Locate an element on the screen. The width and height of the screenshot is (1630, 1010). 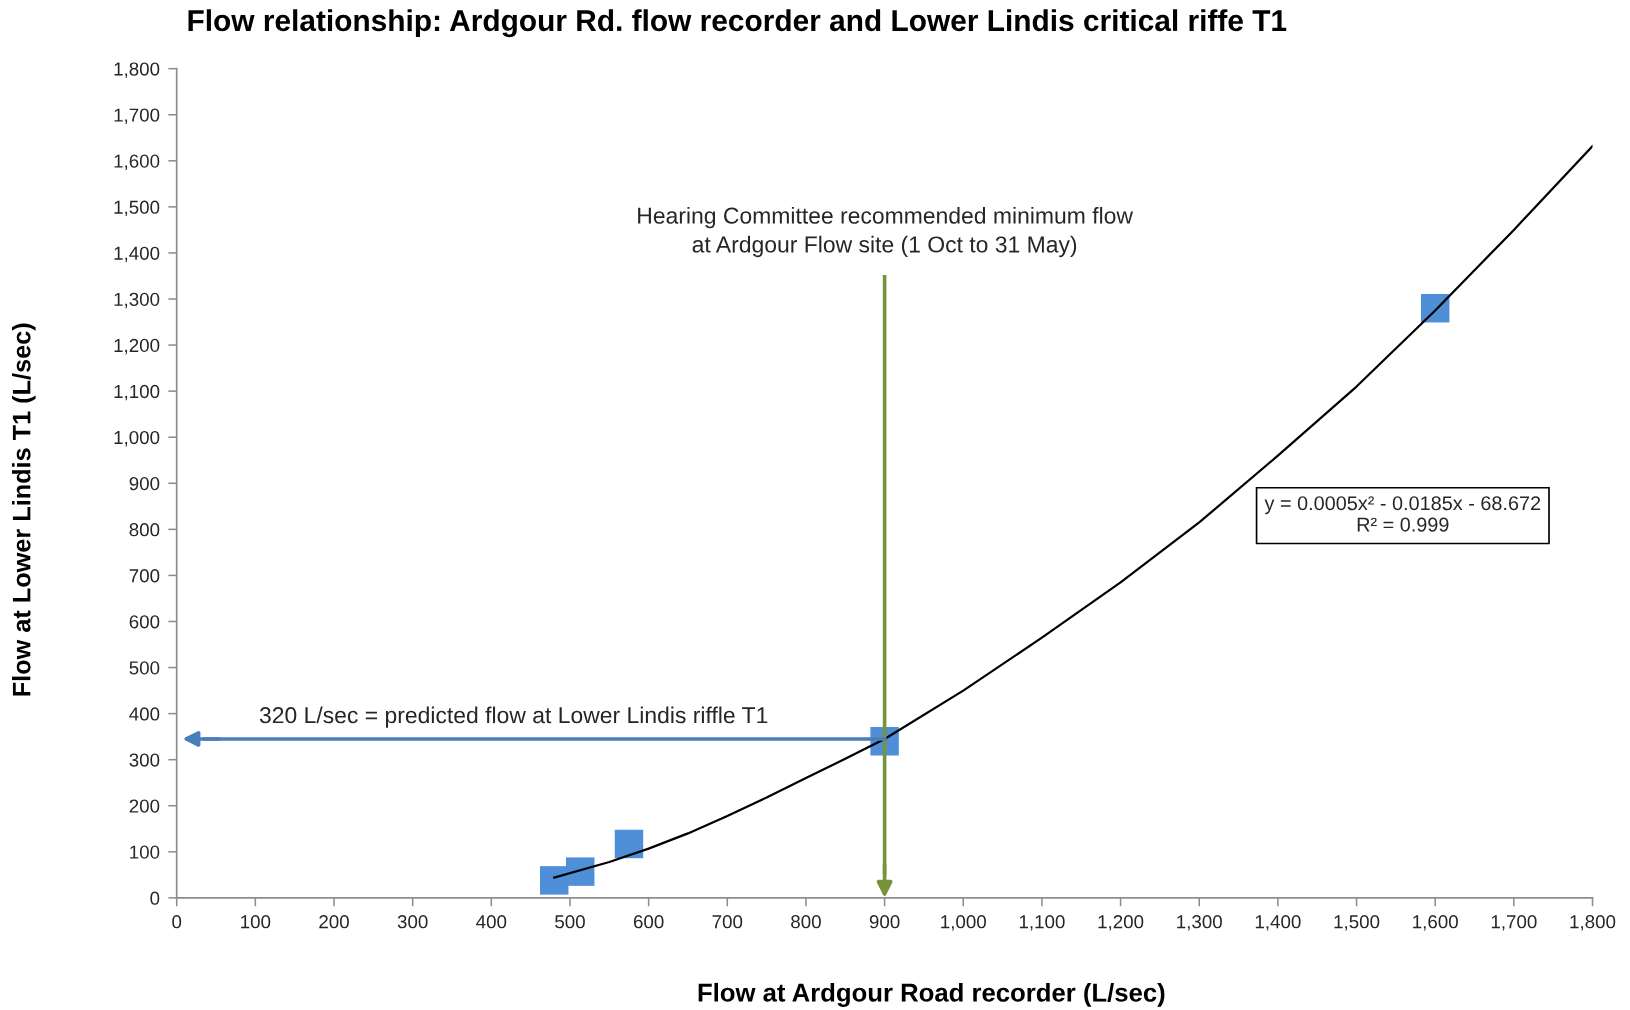
x-tick-label: 900 is located at coordinates (884, 922).